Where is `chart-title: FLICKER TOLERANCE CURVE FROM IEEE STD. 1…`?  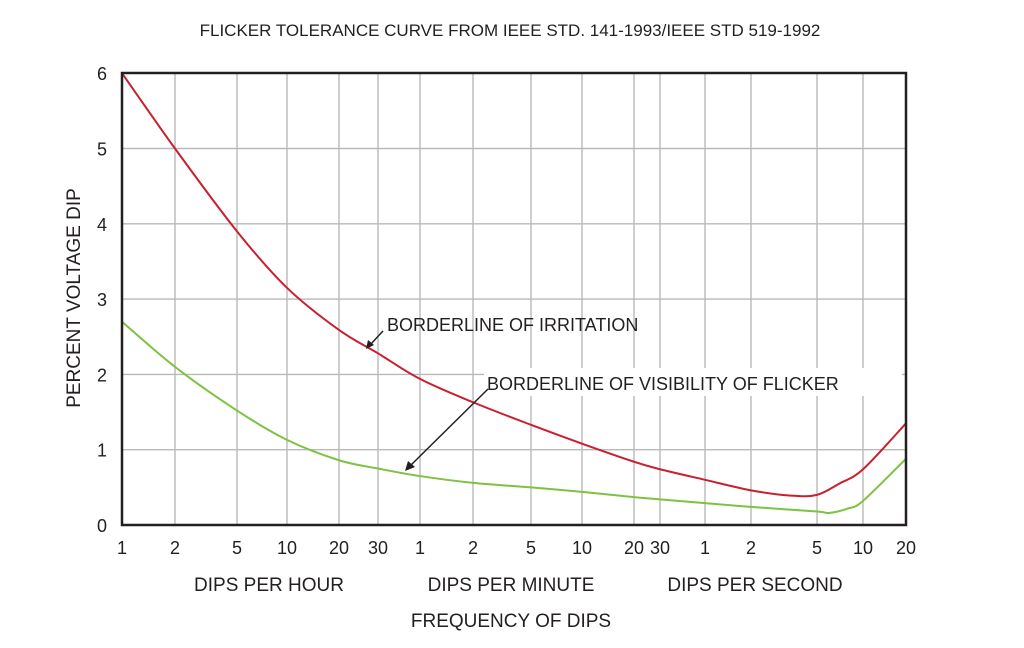 chart-title: FLICKER TOLERANCE CURVE FROM IEEE STD. 1… is located at coordinates (510, 30).